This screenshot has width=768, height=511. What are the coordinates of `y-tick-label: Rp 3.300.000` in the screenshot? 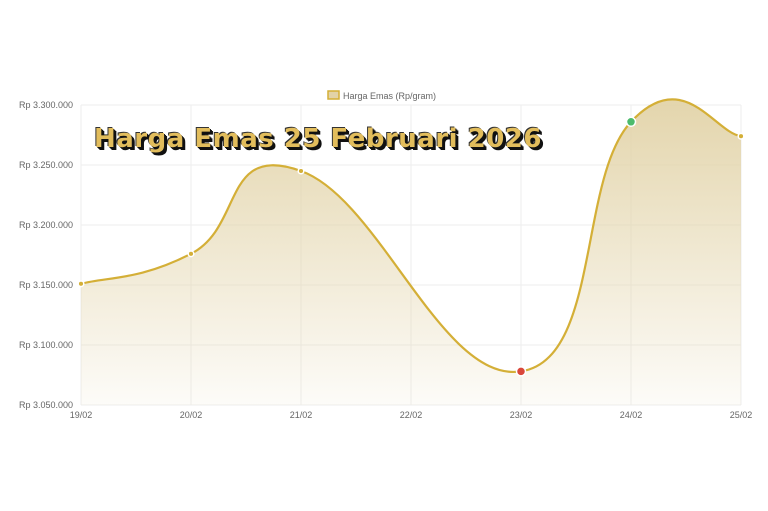 It's located at (46, 105).